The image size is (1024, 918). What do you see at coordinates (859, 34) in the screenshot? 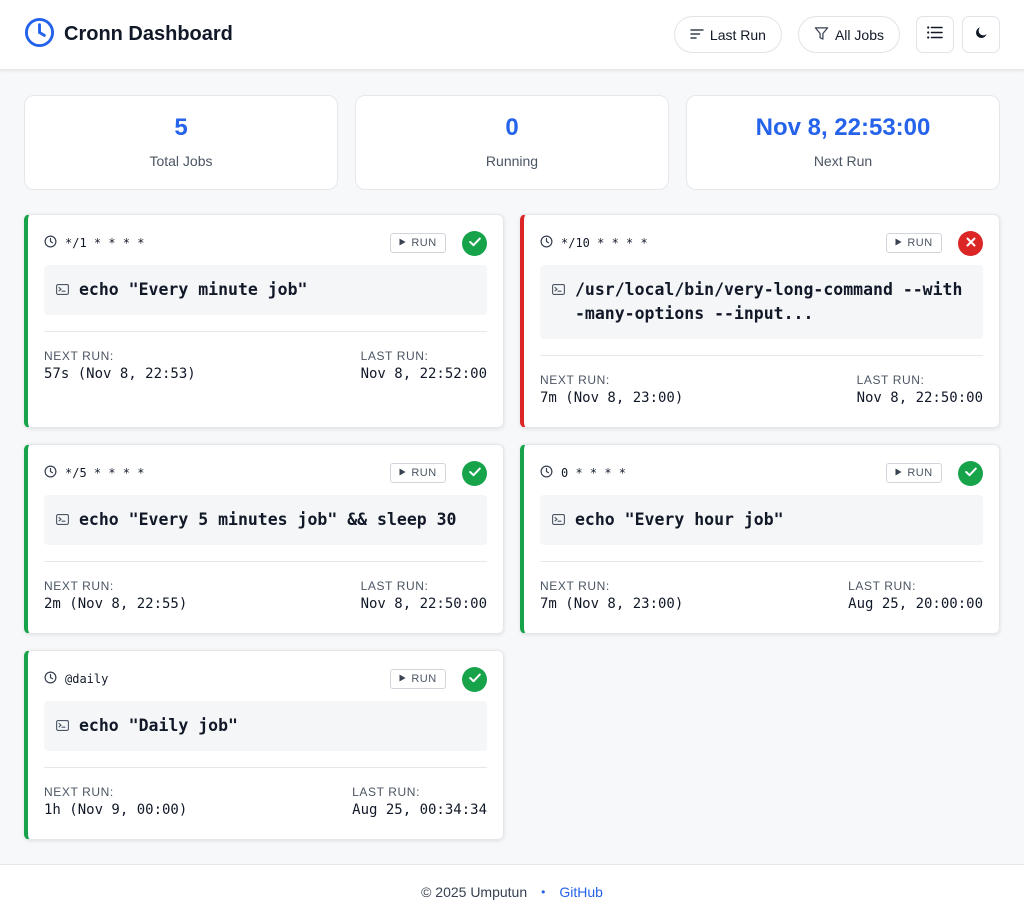
I see `filter-label: All Jobs` at bounding box center [859, 34].